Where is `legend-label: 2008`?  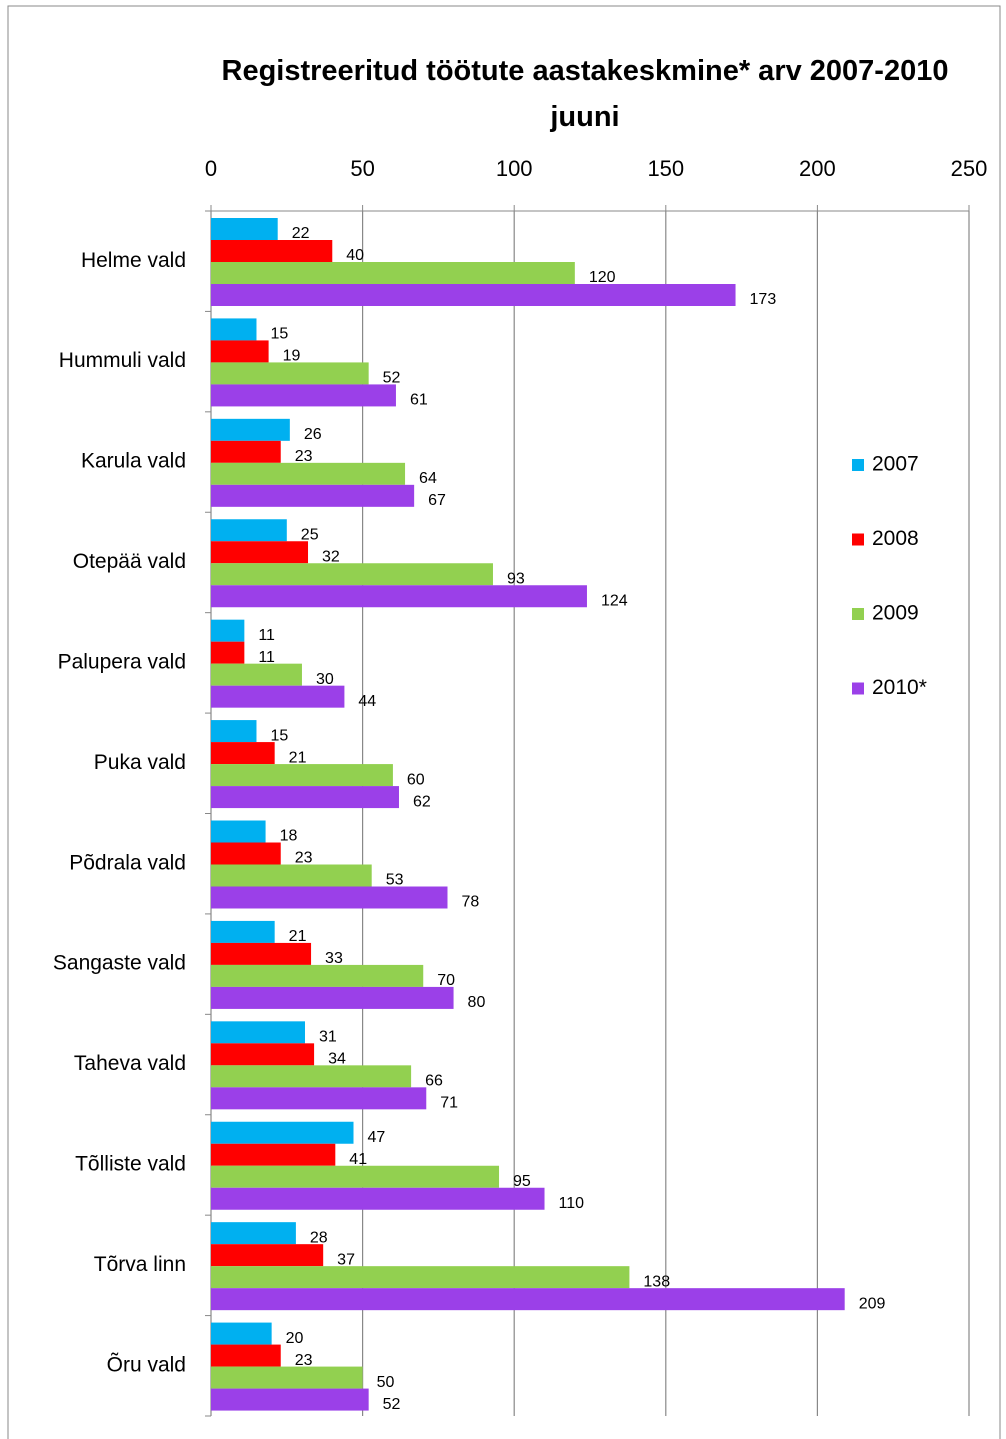 legend-label: 2008 is located at coordinates (895, 538).